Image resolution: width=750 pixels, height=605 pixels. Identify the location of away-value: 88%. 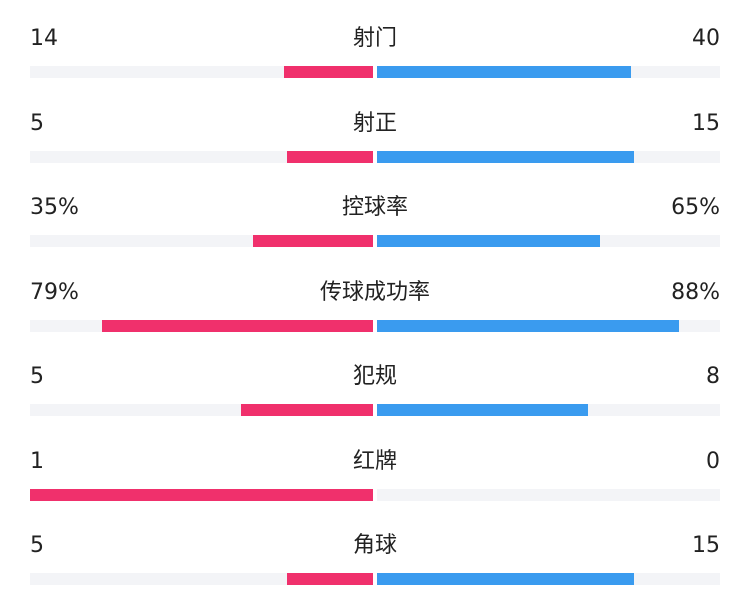
(695, 292).